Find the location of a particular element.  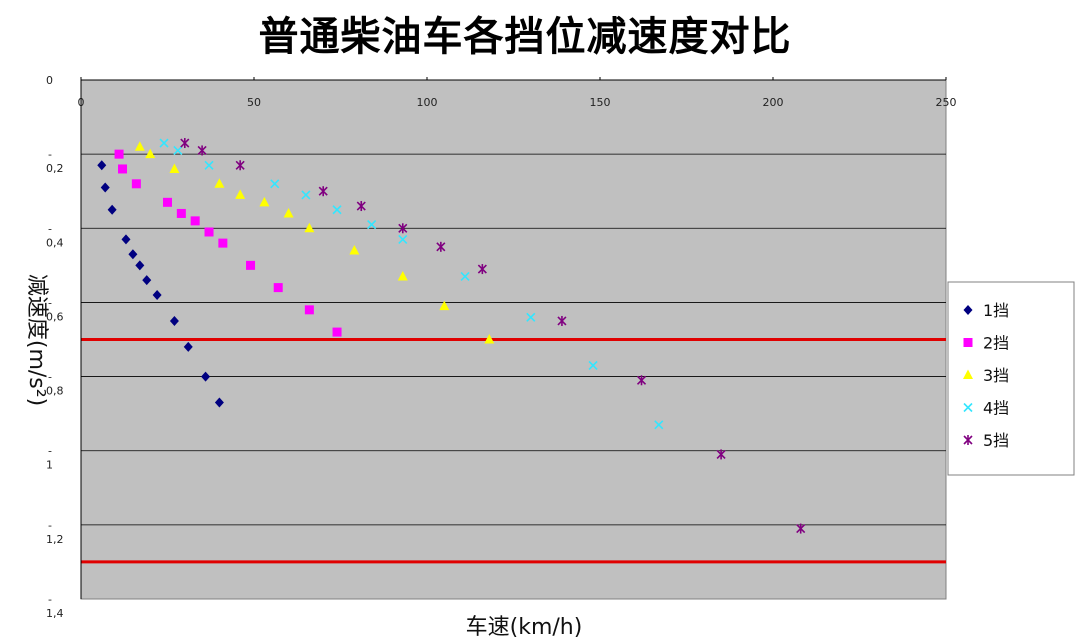

y-tick-label: 0,2 is located at coordinates (55, 168).